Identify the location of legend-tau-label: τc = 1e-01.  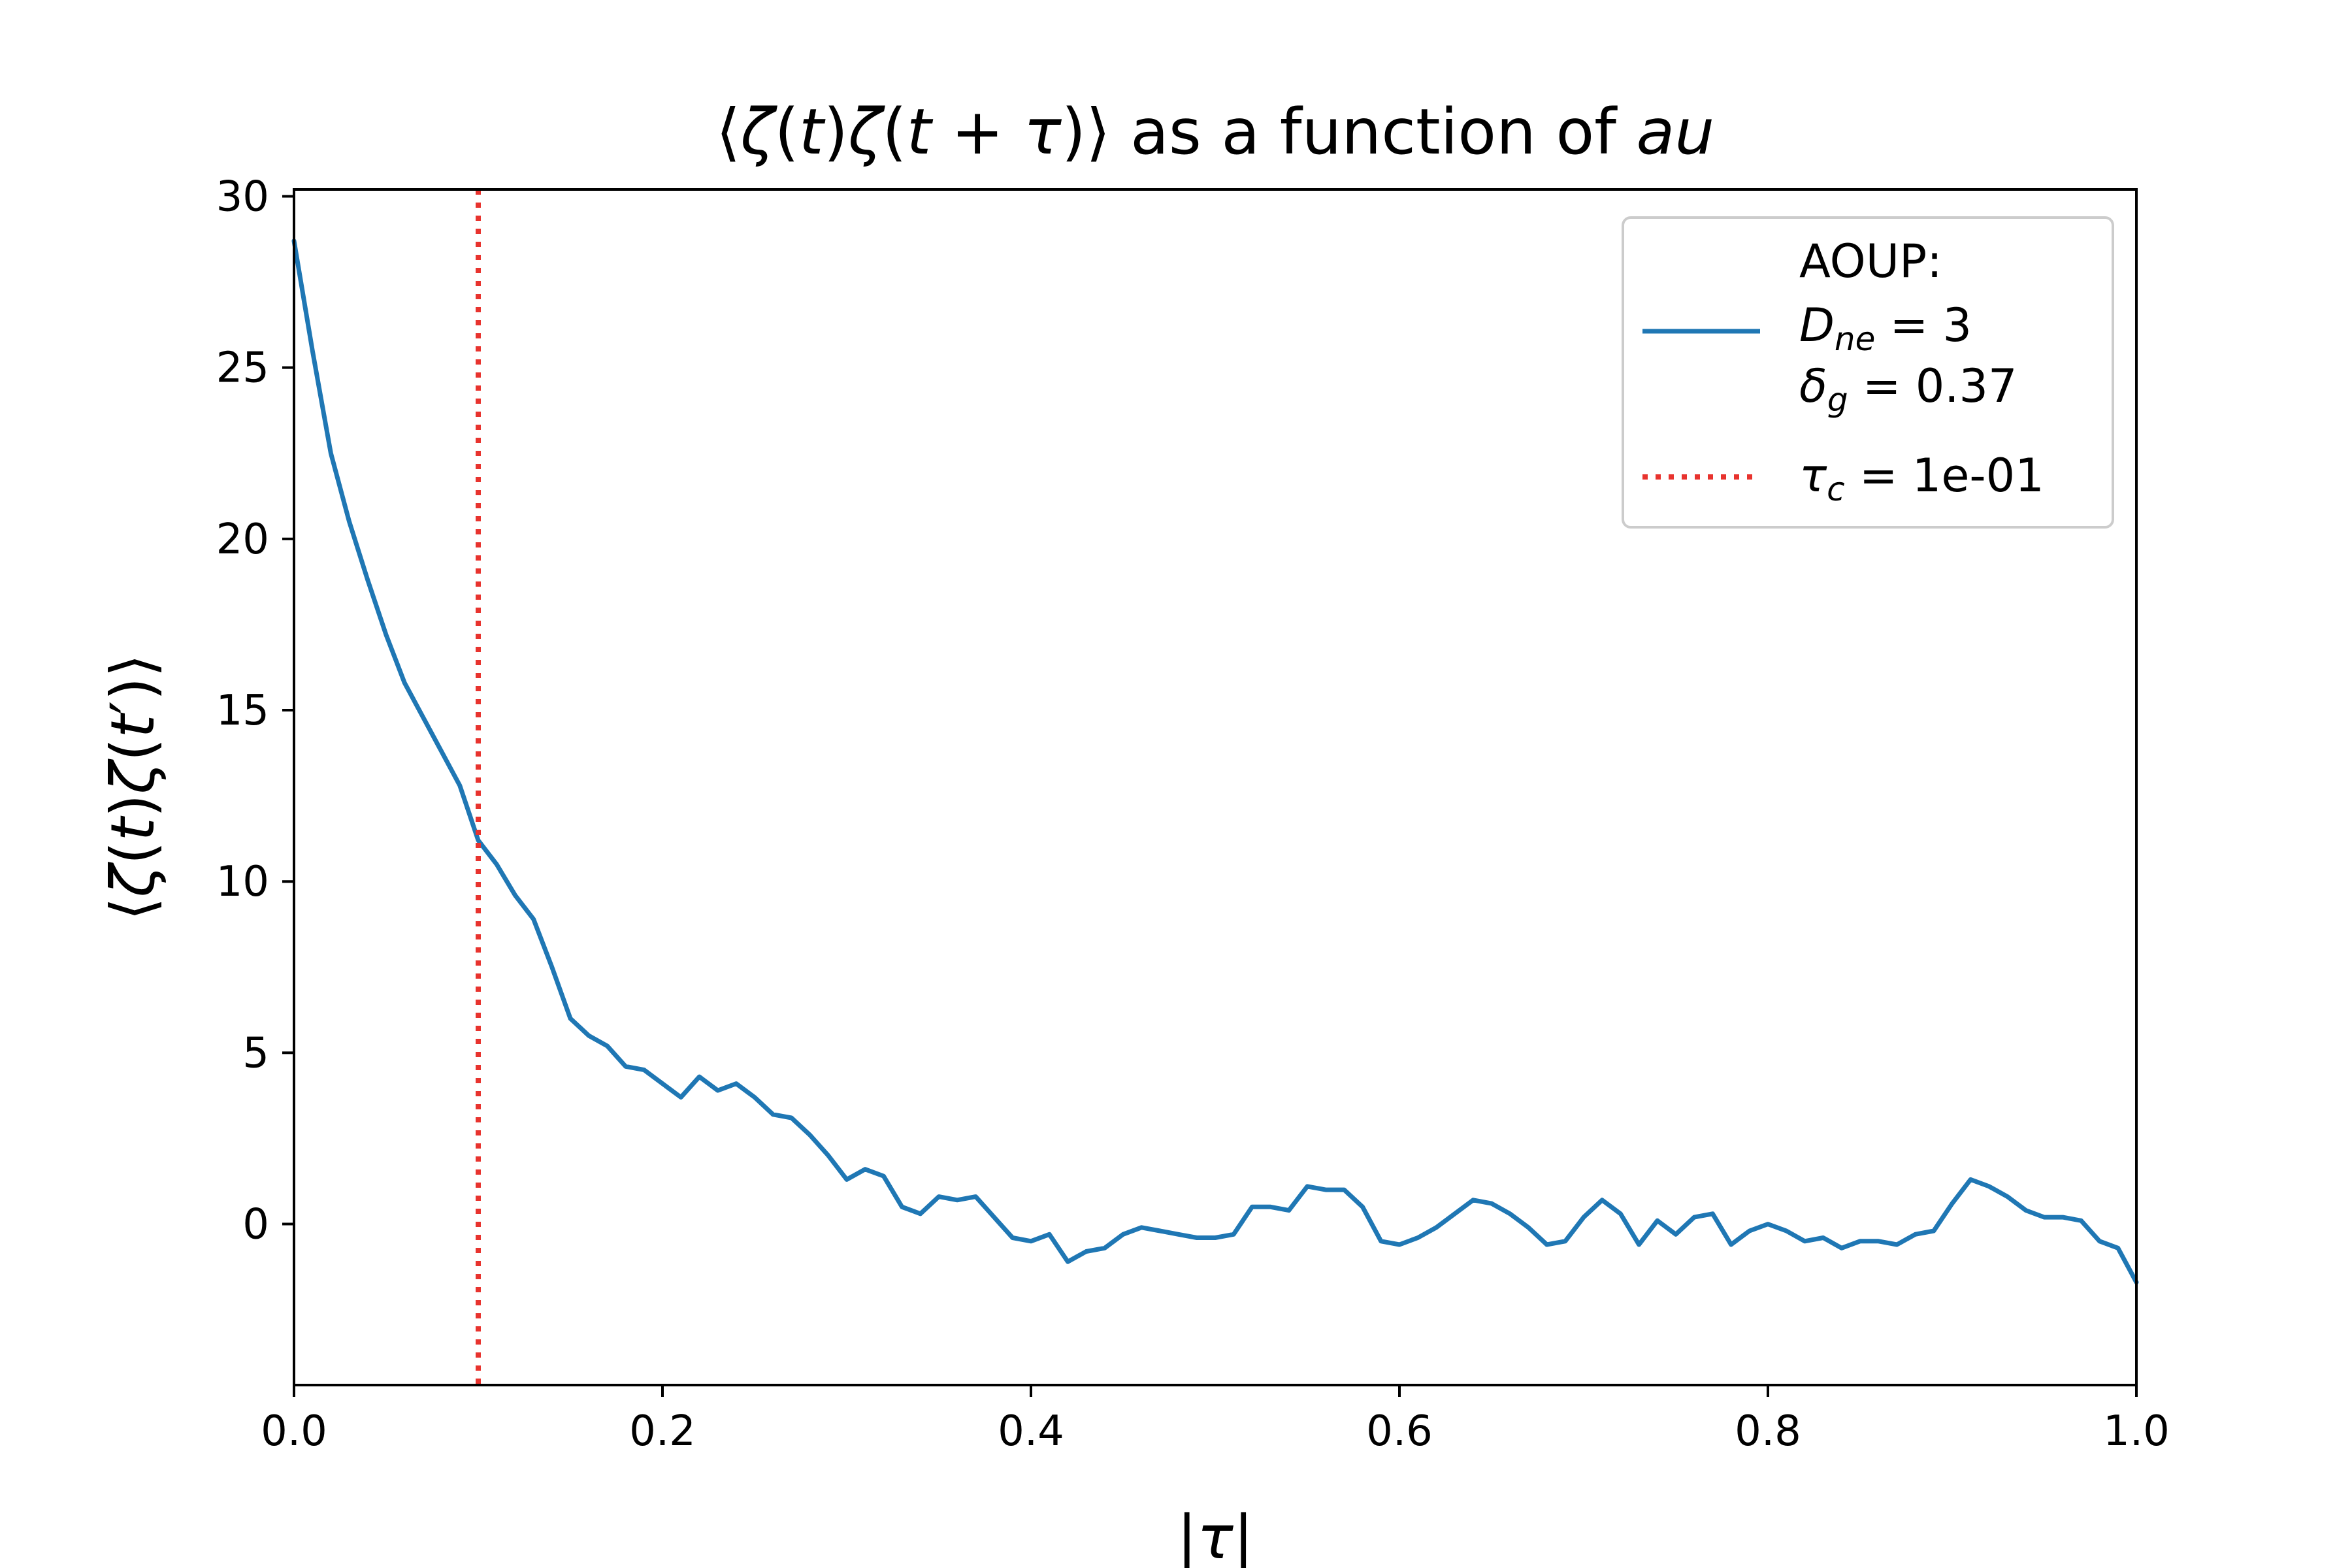
(1921, 478).